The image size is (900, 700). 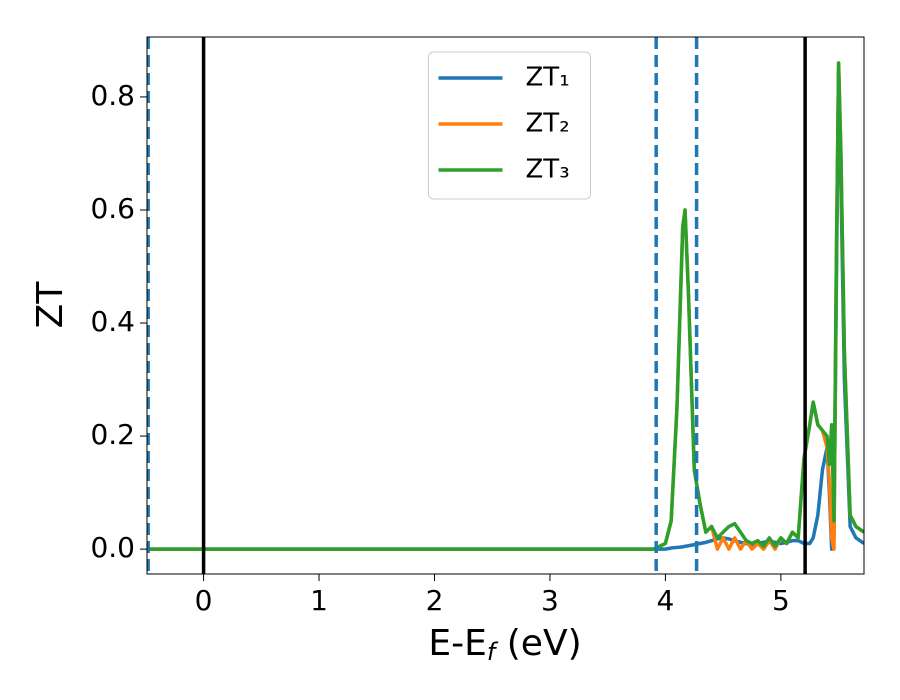 What do you see at coordinates (204, 600) in the screenshot?
I see `x-tick-label: 0` at bounding box center [204, 600].